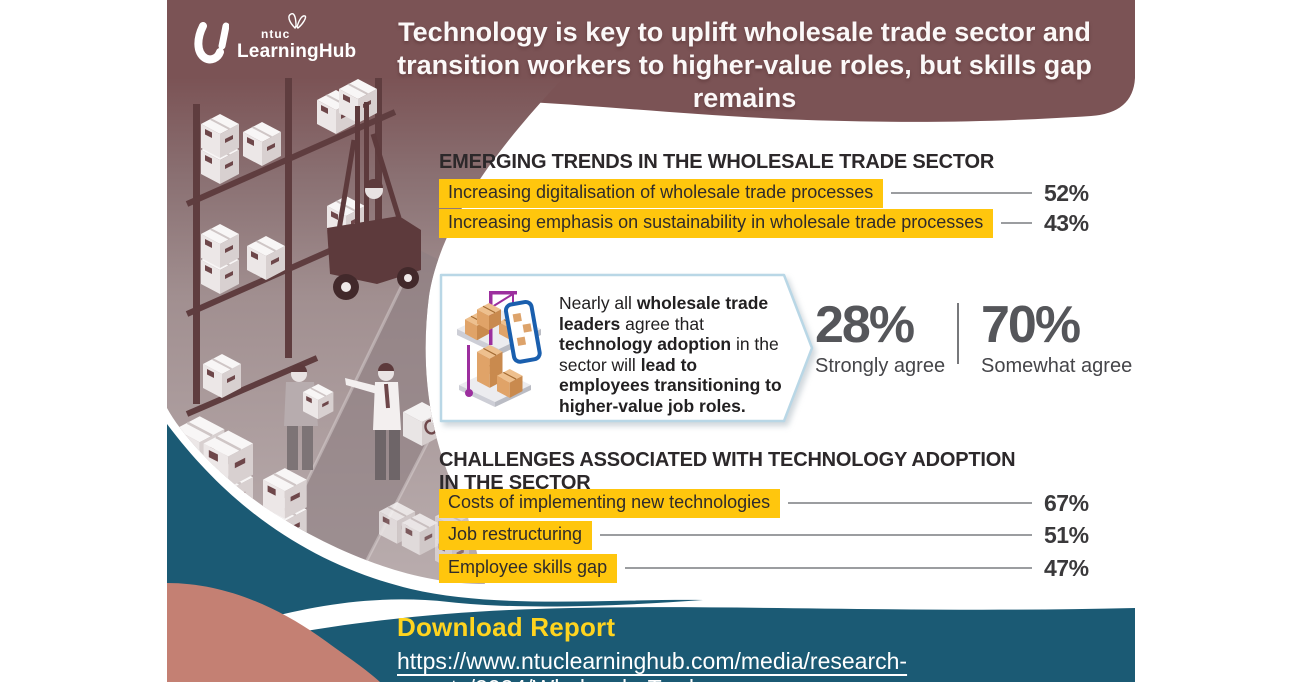 The width and height of the screenshot is (1301, 682). What do you see at coordinates (974, 337) in the screenshot?
I see `agreement-stats: 28% Strongly agree 70% Somewhat agree` at bounding box center [974, 337].